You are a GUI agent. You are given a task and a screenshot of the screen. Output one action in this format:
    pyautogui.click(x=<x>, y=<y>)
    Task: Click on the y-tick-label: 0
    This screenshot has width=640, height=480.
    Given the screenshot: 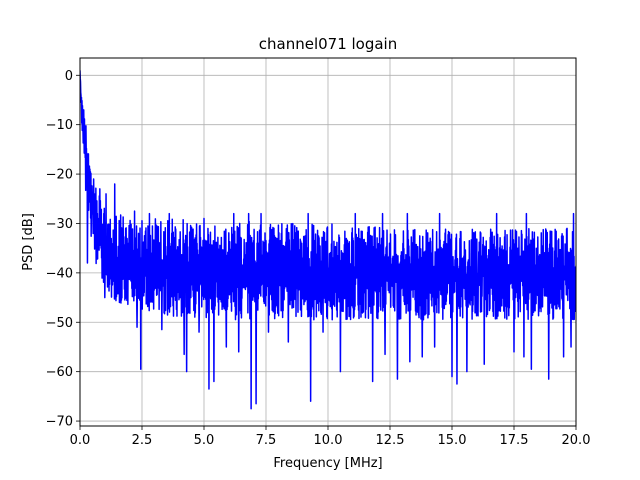 What is the action you would take?
    pyautogui.click(x=69, y=76)
    